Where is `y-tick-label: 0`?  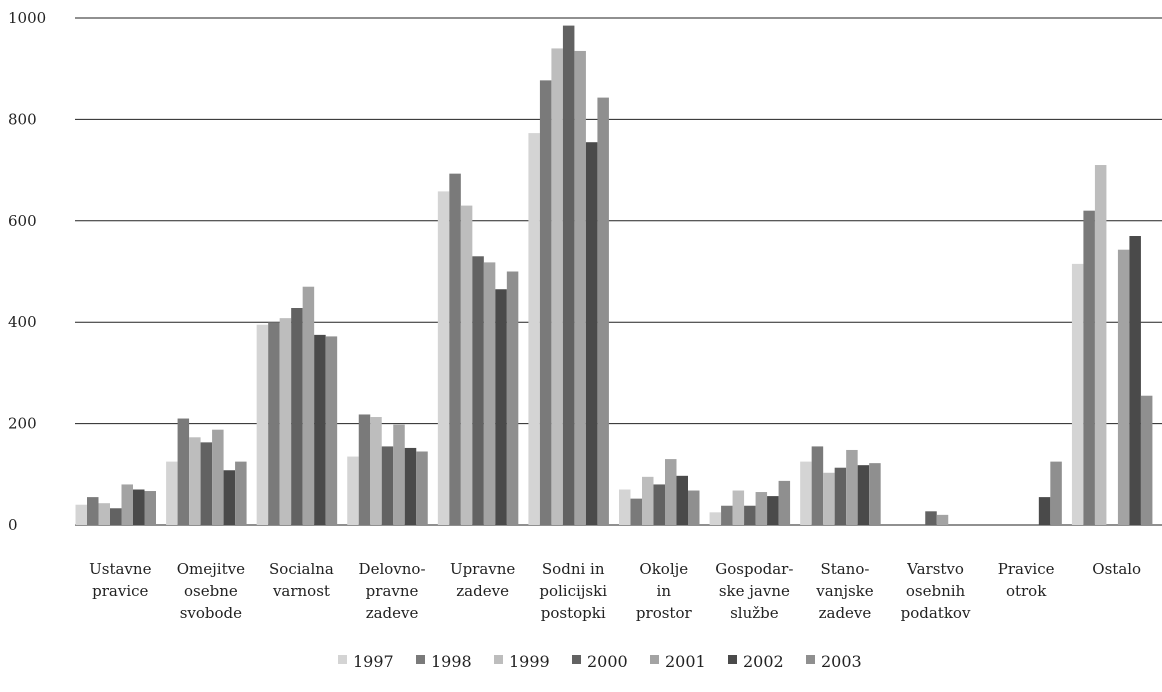 y-tick-label: 0 is located at coordinates (13, 525).